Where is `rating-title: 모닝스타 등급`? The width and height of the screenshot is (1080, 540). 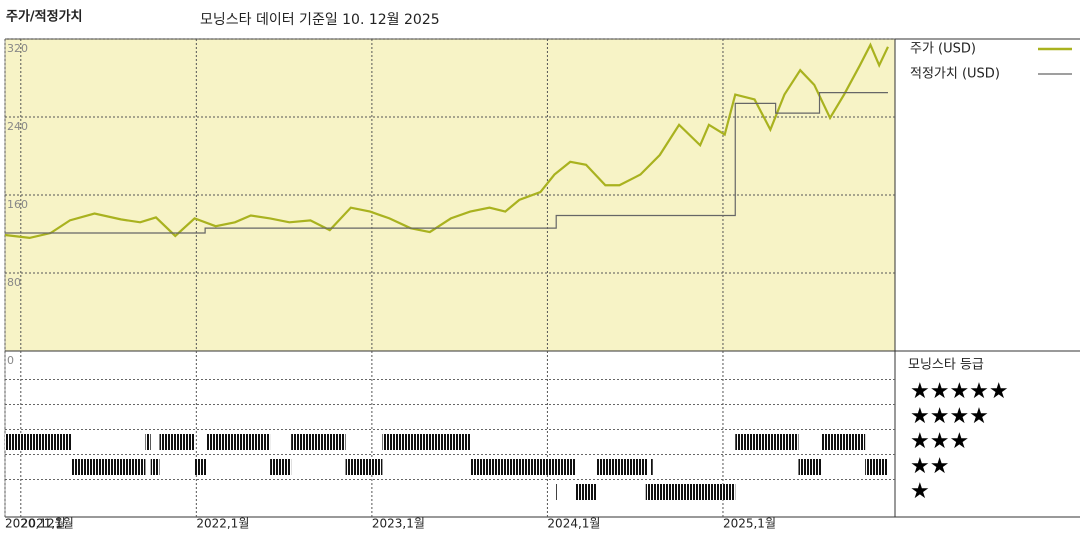
rating-title: 모닝스타 등급 is located at coordinates (946, 365).